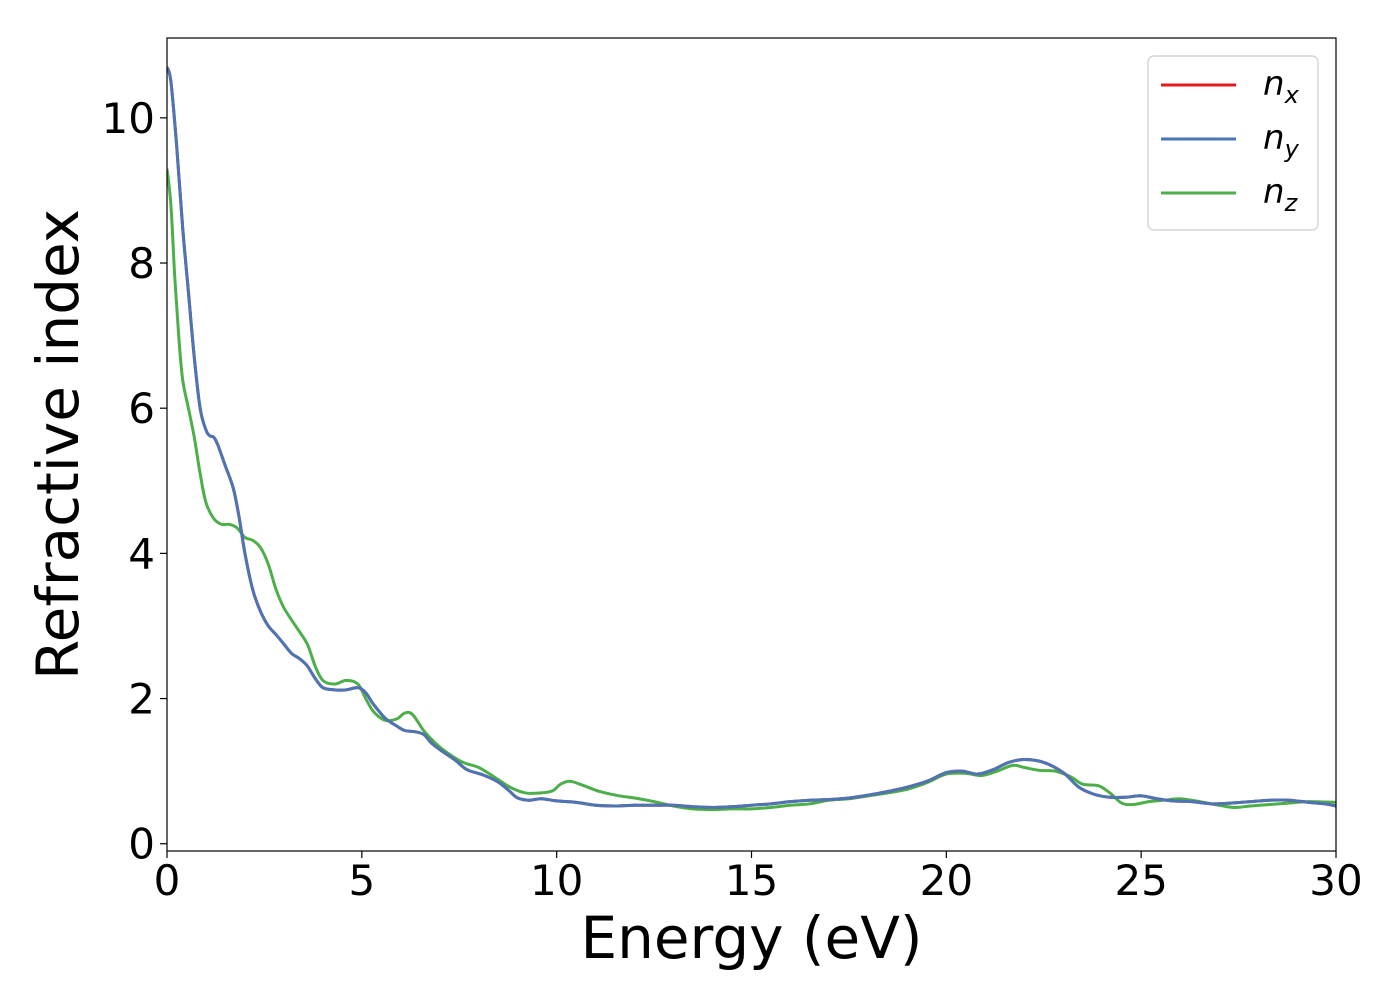 Image resolution: width=1400 pixels, height=1000 pixels. What do you see at coordinates (1140, 880) in the screenshot?
I see `x-tick-label: 25` at bounding box center [1140, 880].